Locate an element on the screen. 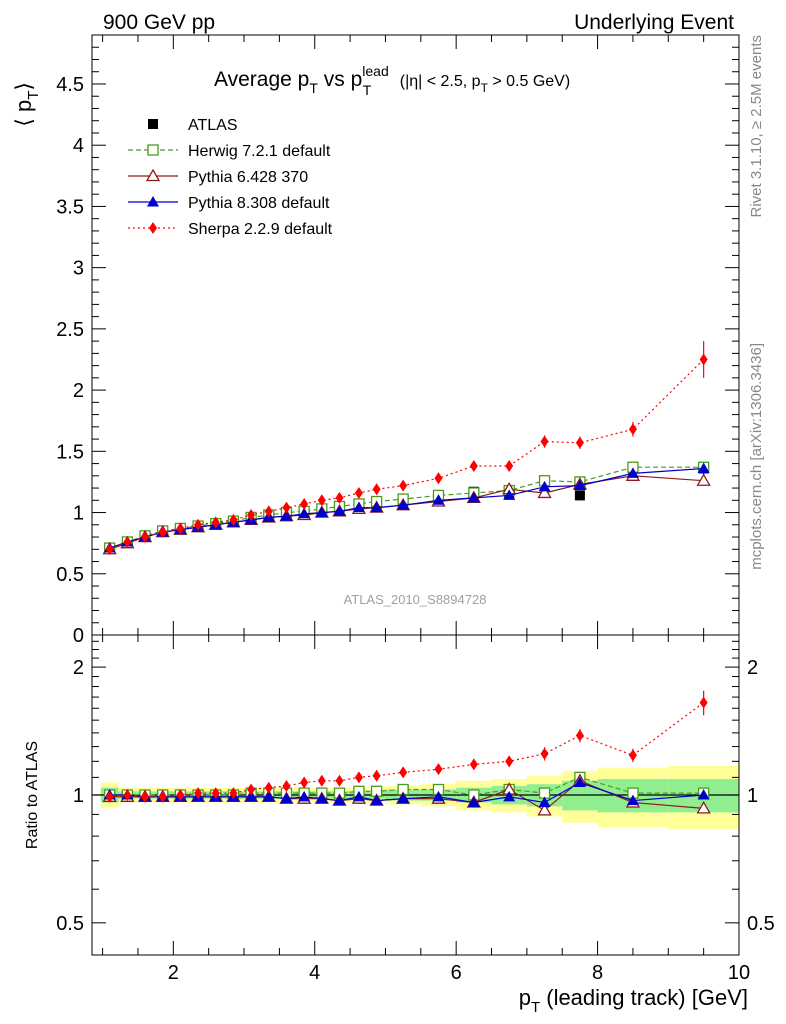  title-cuts-a: (|η| < 2.5, p is located at coordinates (437, 81).